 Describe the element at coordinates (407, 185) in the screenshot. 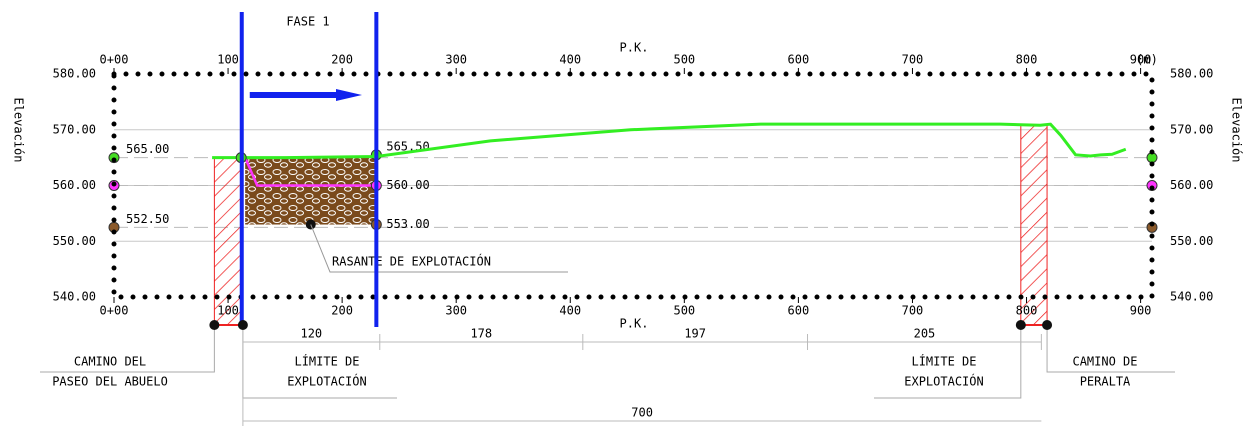

I see `point-label: 560.00` at that location.